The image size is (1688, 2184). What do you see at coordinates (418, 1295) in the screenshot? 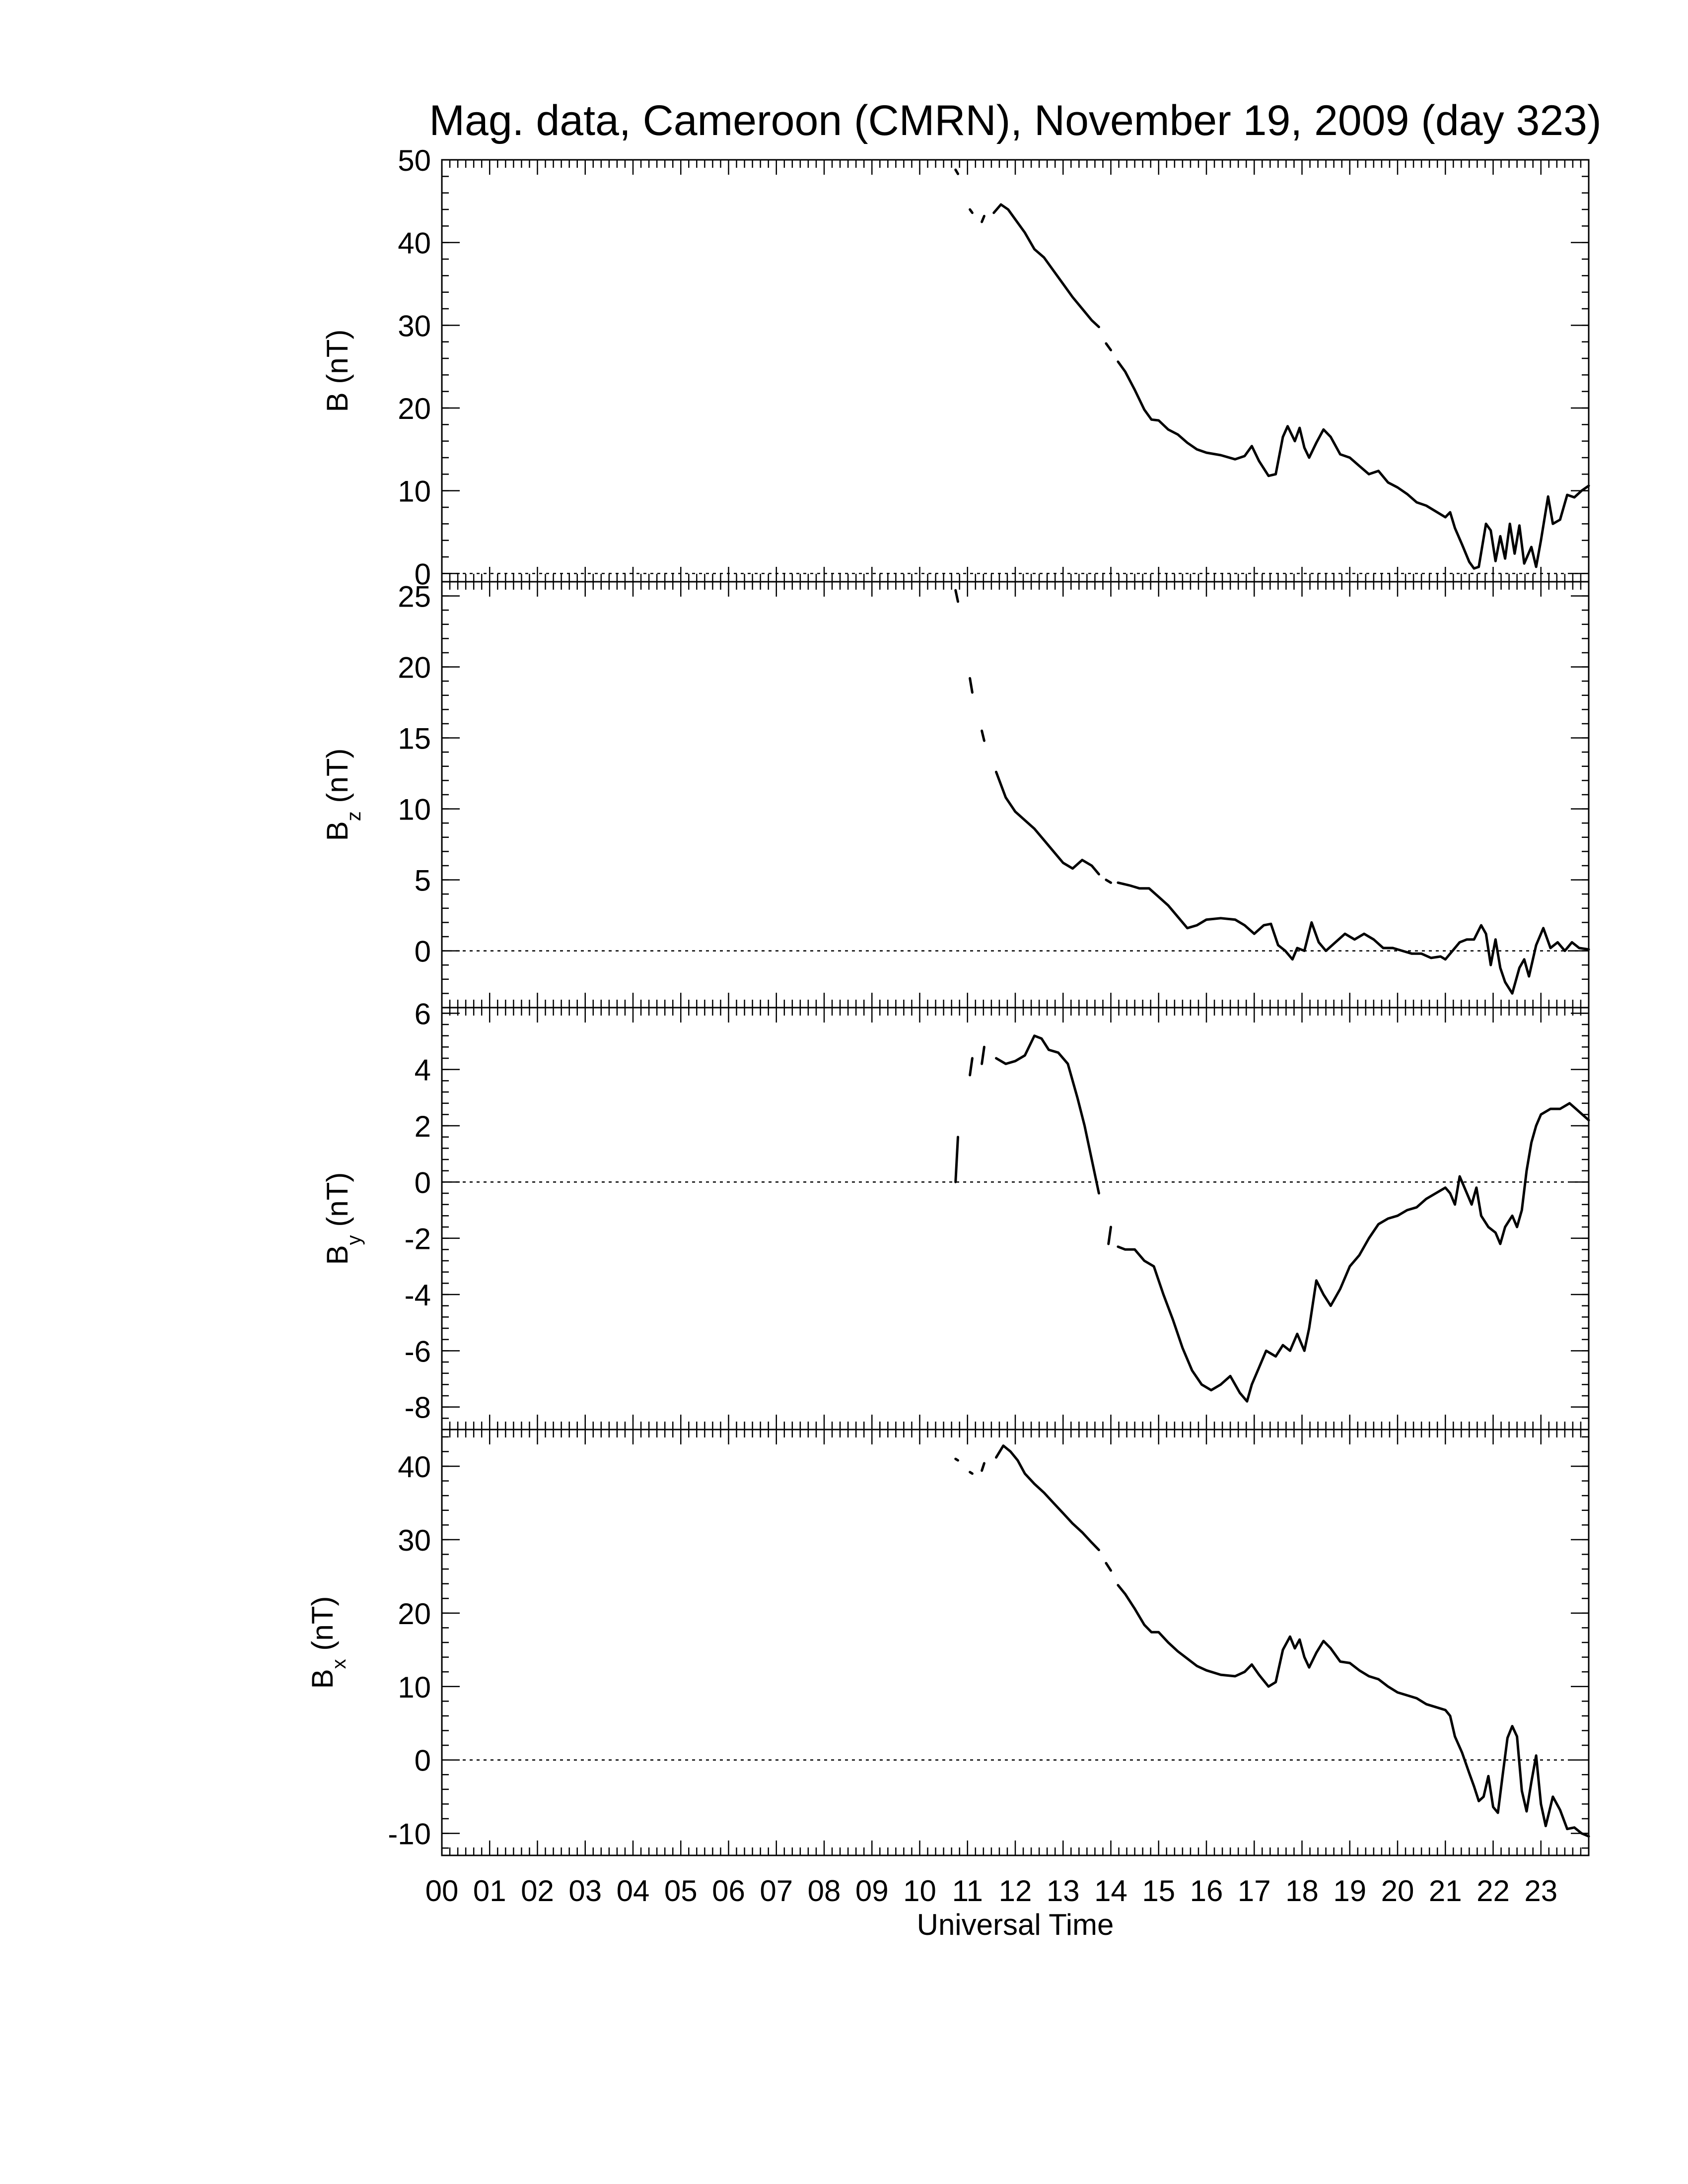
I see `y-tick-label: -4` at bounding box center [418, 1295].